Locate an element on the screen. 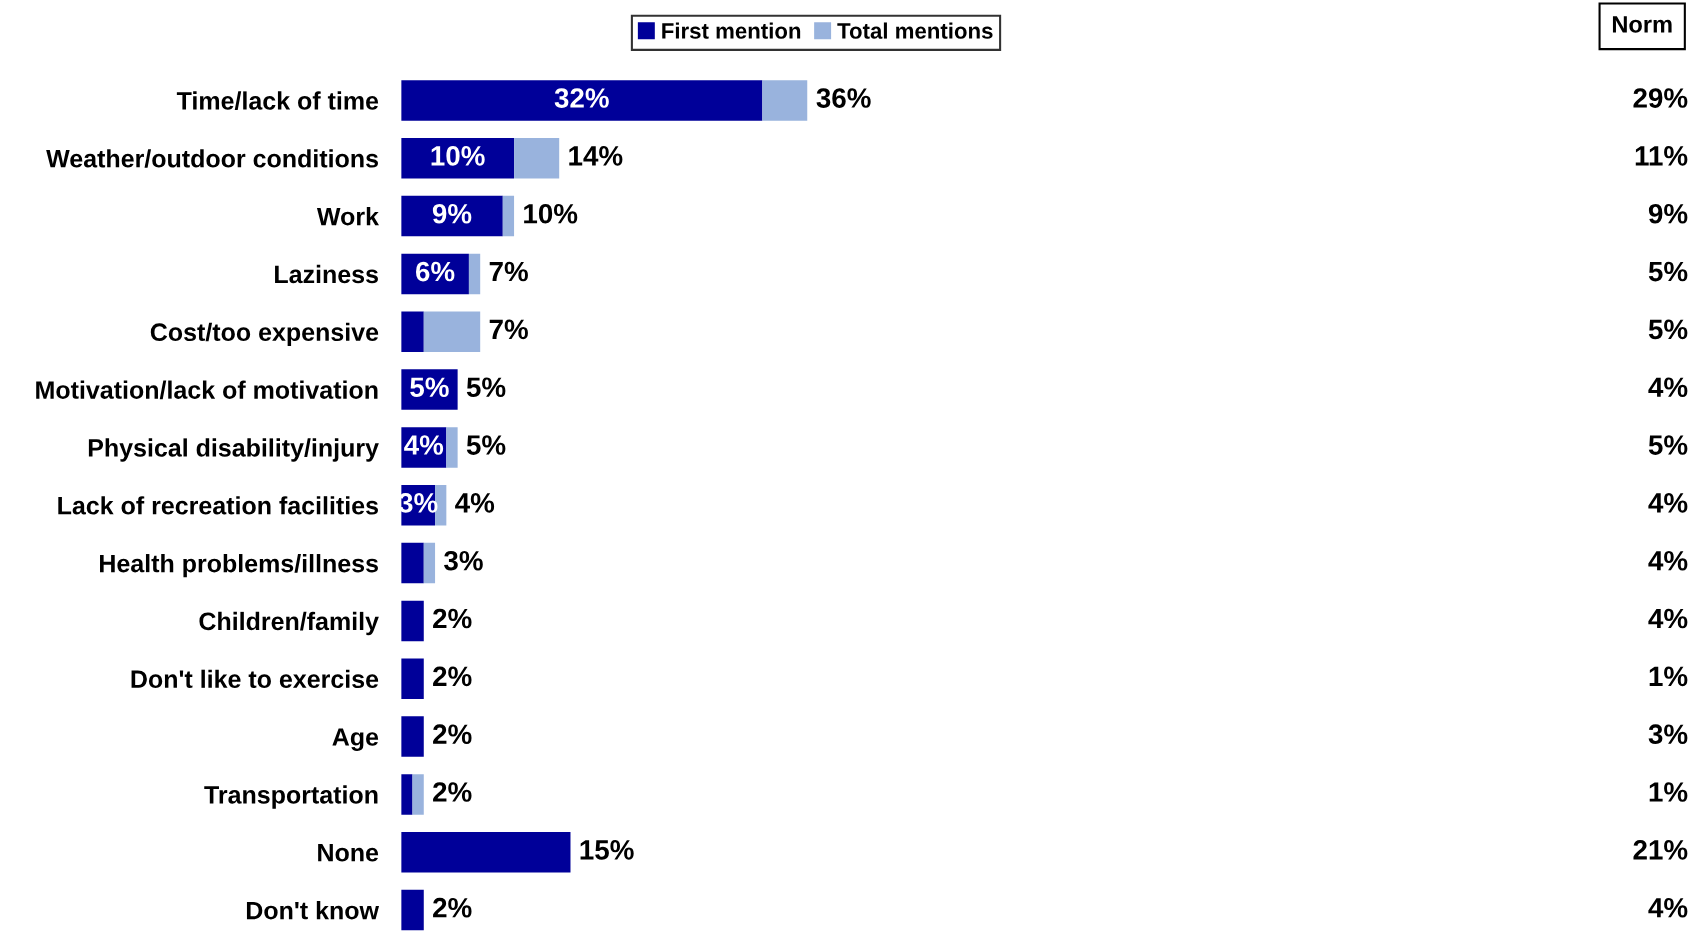 Image resolution: width=1700 pixels, height=939 pixels. total-label: 3% is located at coordinates (463, 560).